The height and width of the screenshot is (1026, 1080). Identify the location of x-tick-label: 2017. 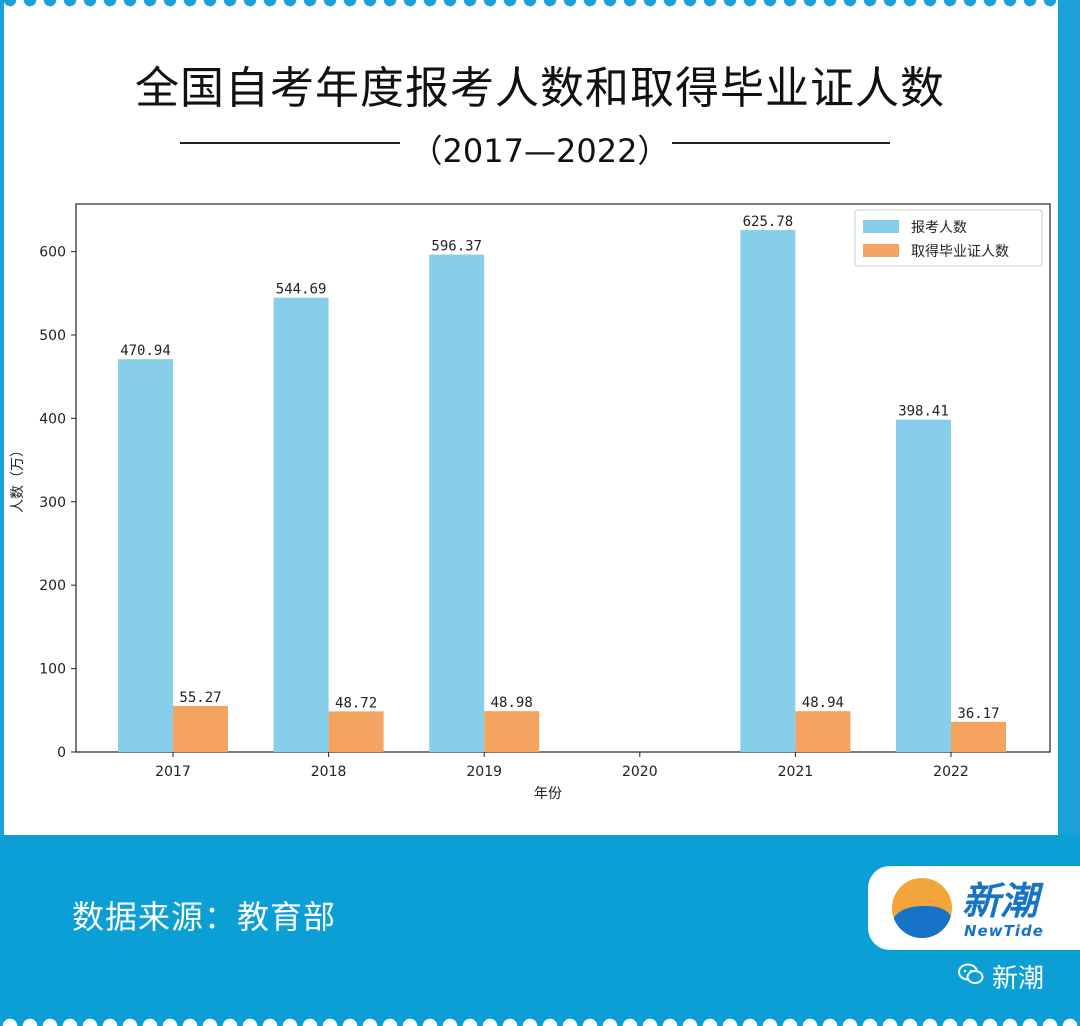
(173, 772).